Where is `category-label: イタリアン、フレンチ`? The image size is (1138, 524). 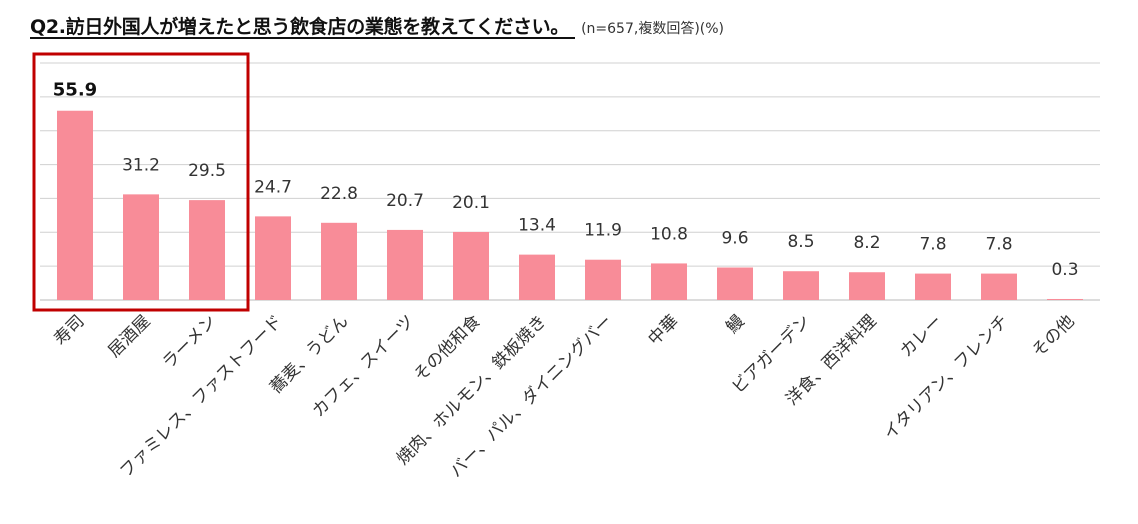
category-label: イタリアン、フレンチ is located at coordinates (946, 377).